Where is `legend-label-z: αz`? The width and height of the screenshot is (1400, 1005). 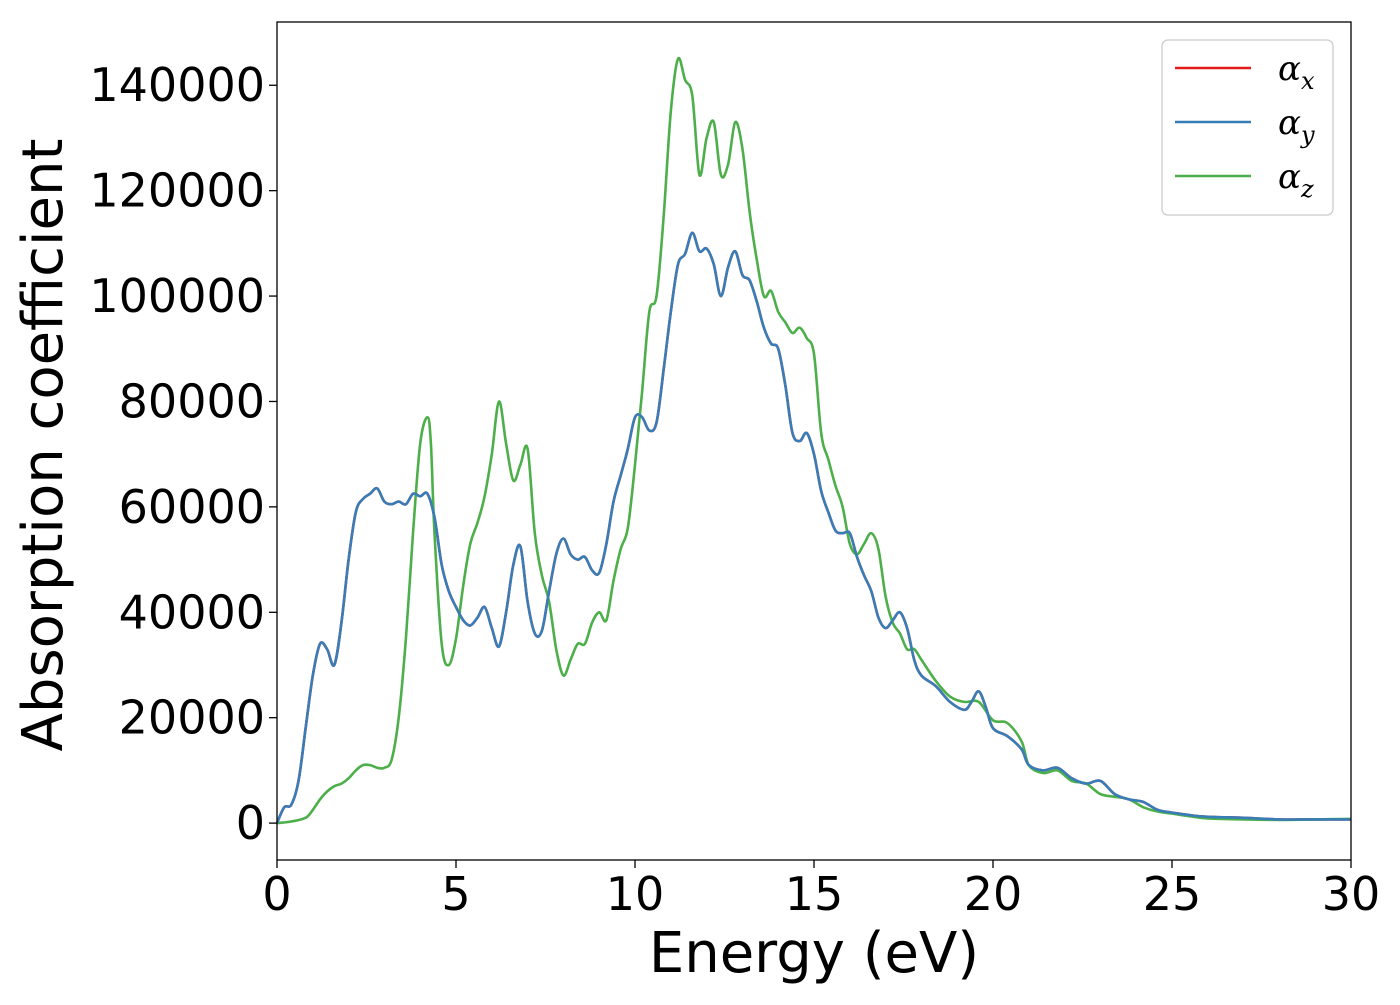 legend-label-z: αz is located at coordinates (1296, 180).